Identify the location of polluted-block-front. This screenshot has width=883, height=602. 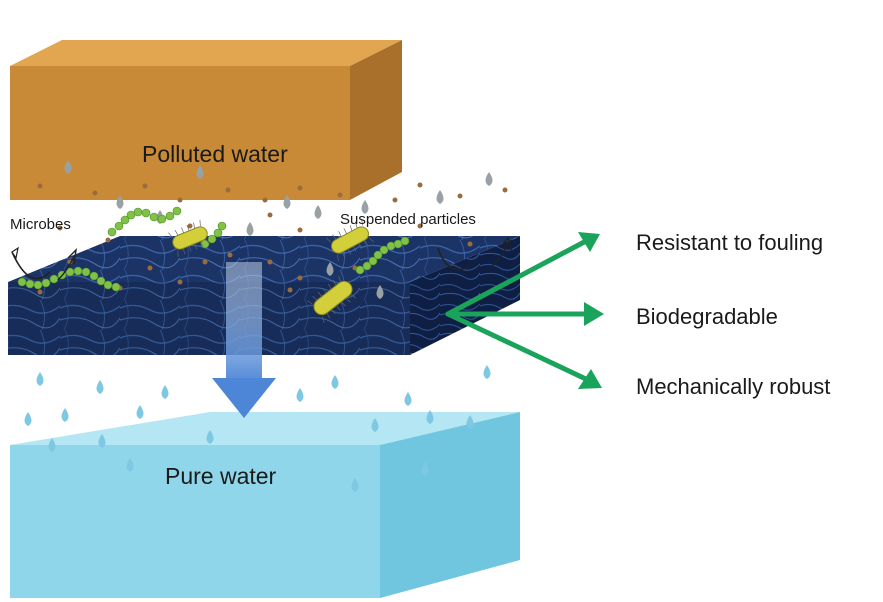
(180, 133).